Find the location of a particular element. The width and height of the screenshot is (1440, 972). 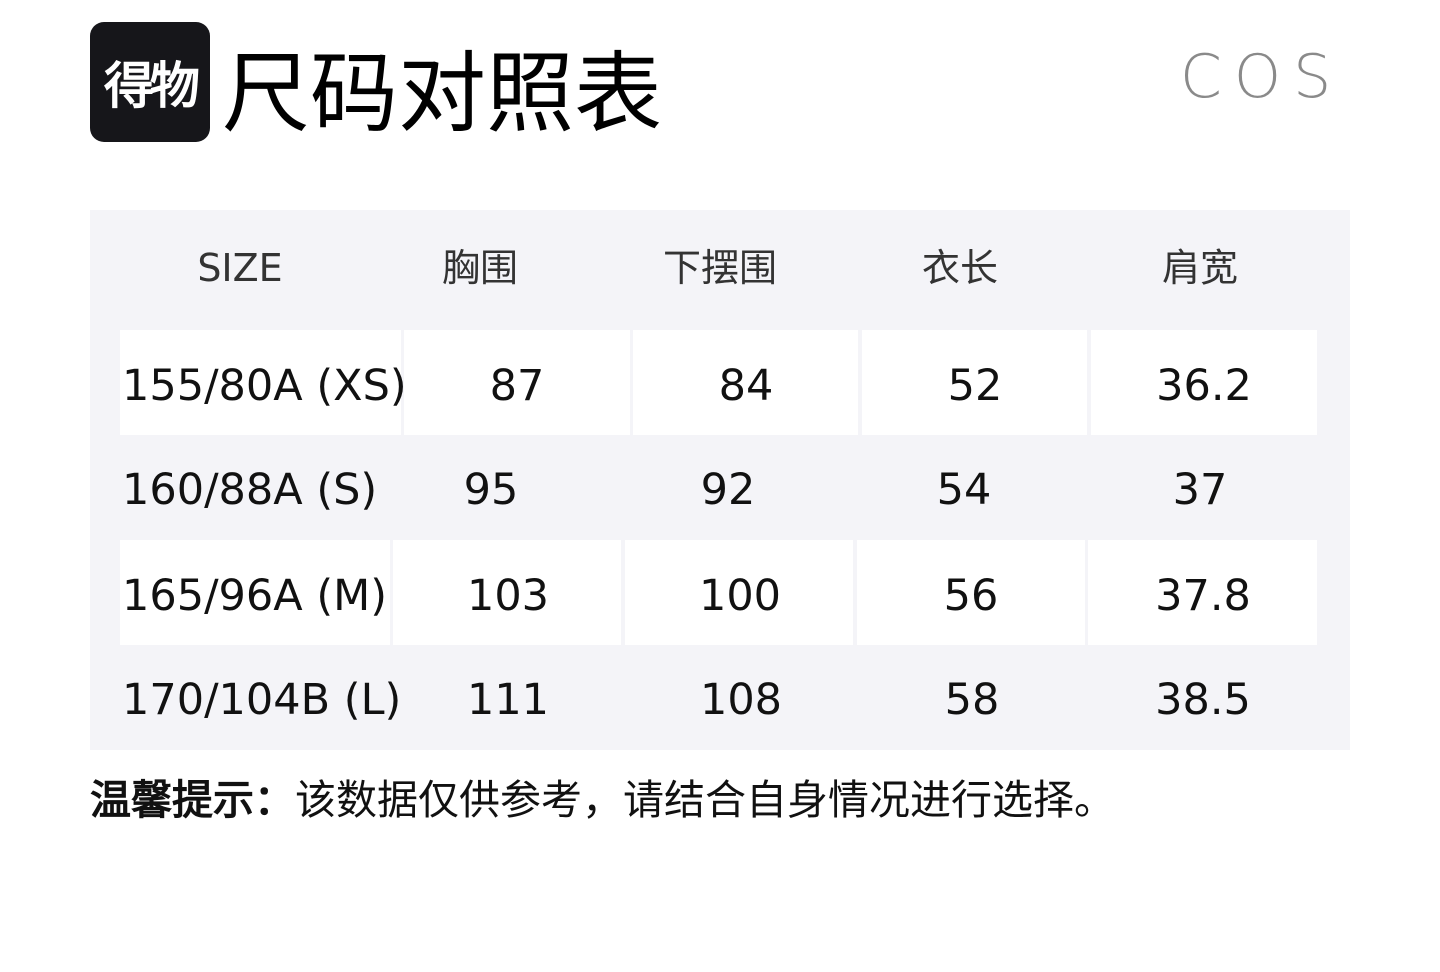

table-cell: 54 is located at coordinates (964, 490).